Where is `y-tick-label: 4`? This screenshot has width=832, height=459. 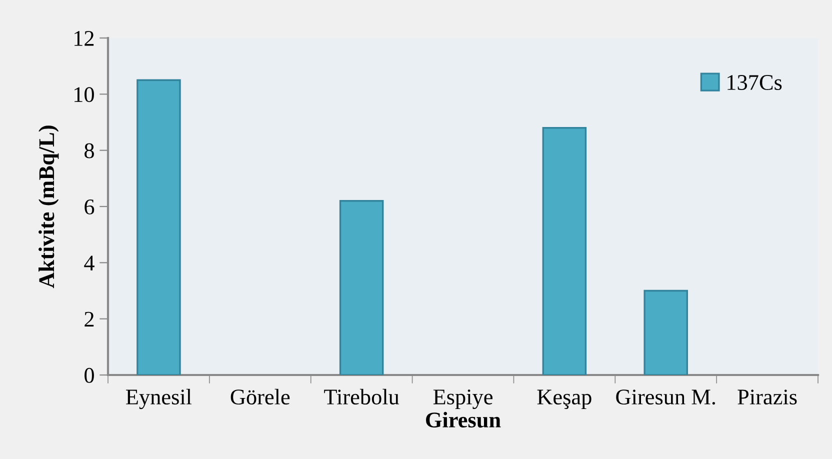
y-tick-label: 4 is located at coordinates (89, 263).